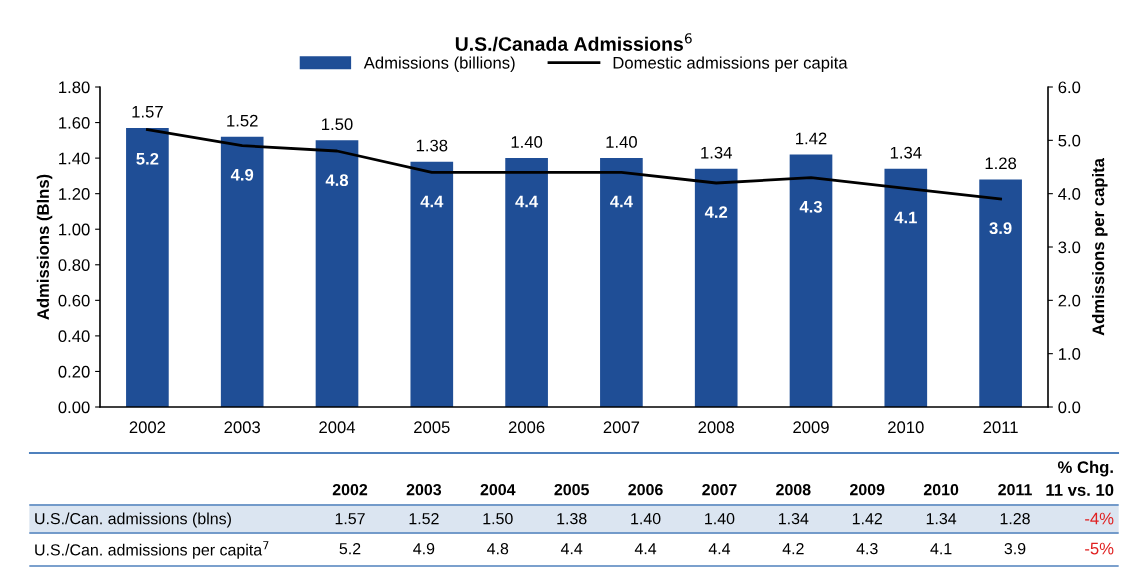 This screenshot has width=1148, height=573. Describe the element at coordinates (719, 489) in the screenshot. I see `category-label: 2007` at that location.